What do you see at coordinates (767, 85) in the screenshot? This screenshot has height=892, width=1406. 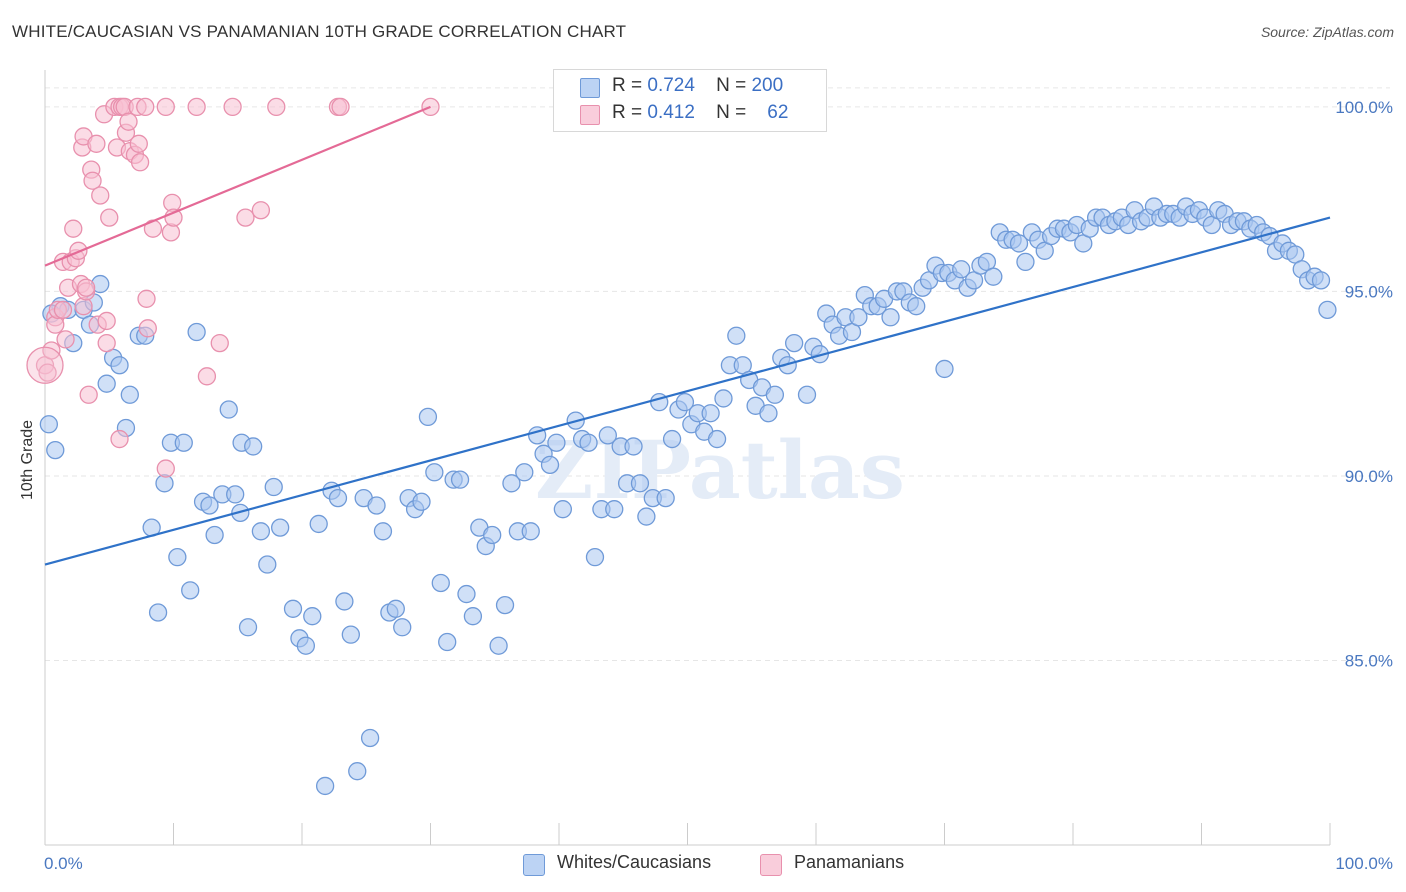 I see `n-value: 200` at bounding box center [767, 85].